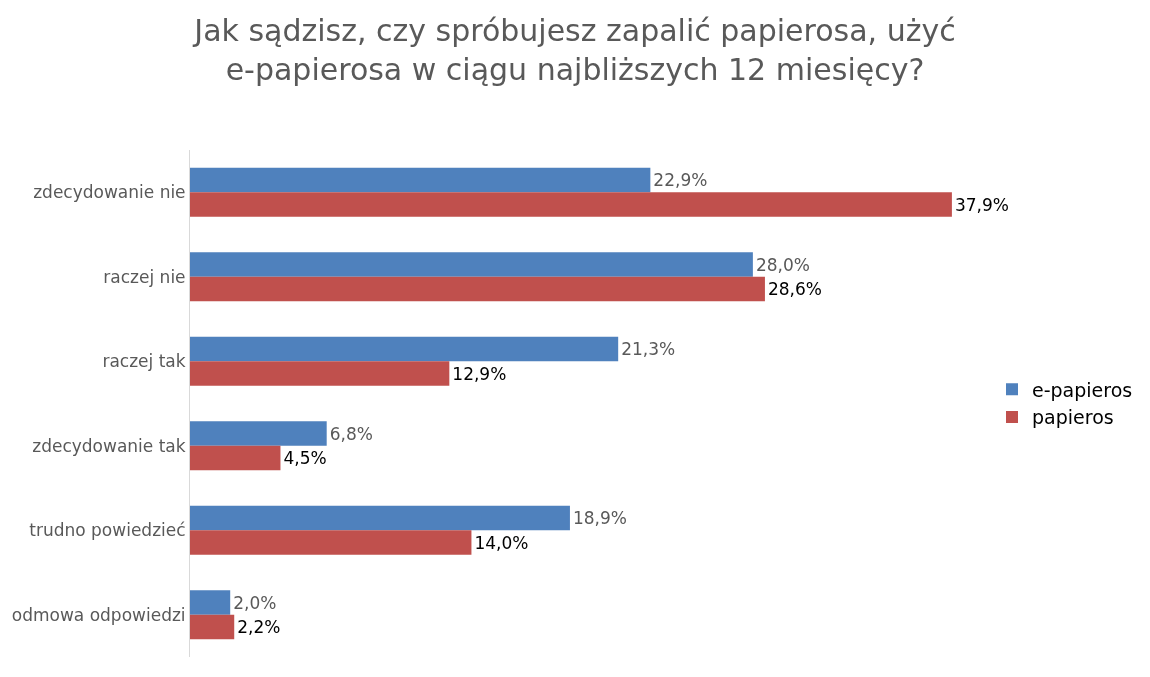 The width and height of the screenshot is (1150, 677). Describe the element at coordinates (501, 542) in the screenshot. I see `data-label: 14,0%` at that location.